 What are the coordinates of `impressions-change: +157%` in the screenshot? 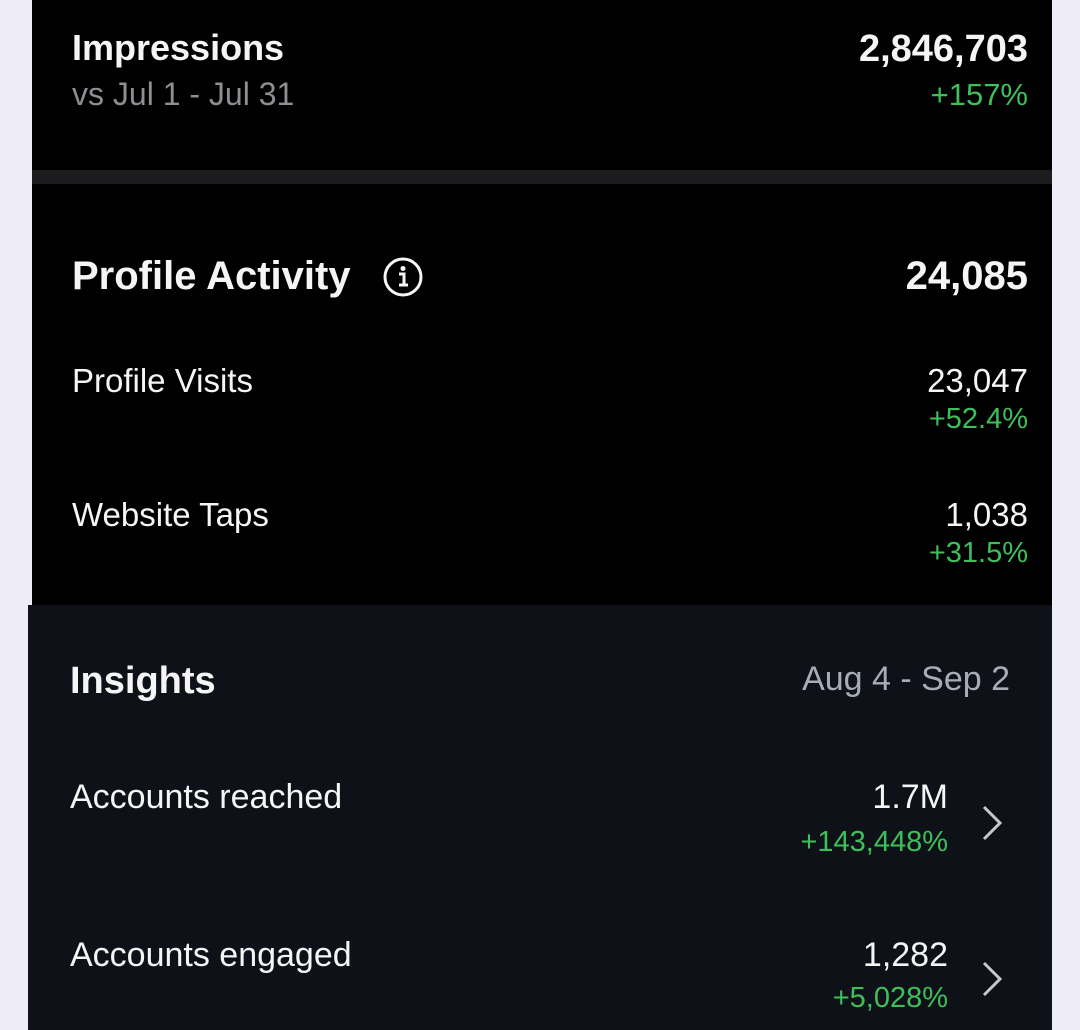 It's located at (979, 94).